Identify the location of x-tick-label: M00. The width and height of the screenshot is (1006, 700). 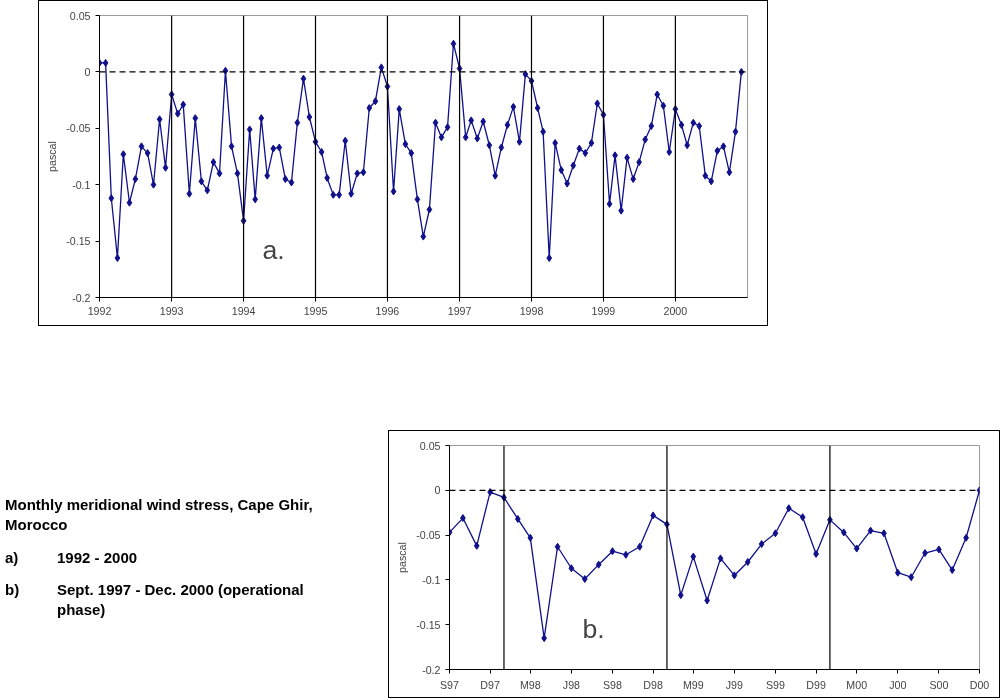
(857, 684).